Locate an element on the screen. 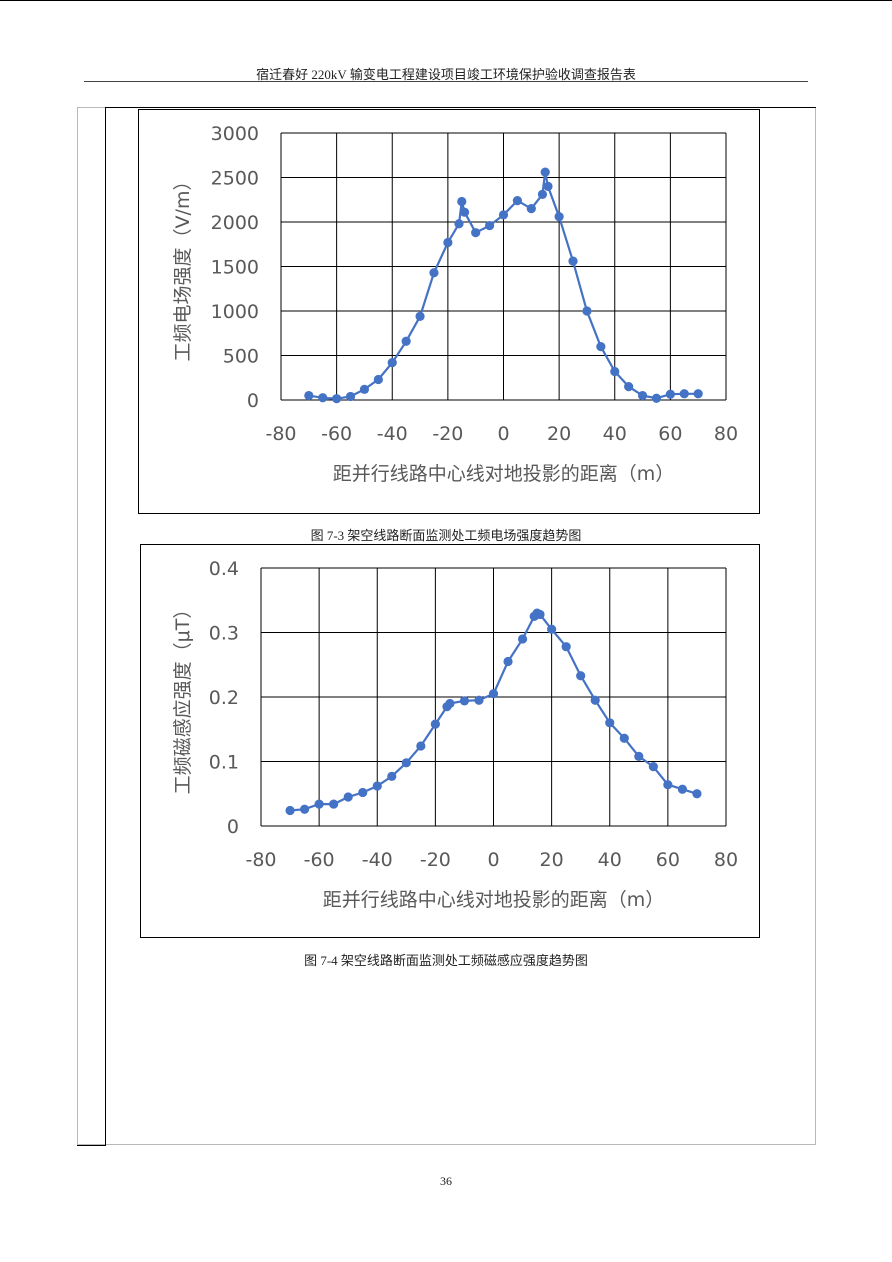 The width and height of the screenshot is (892, 1262). y-tick-label: 2500 is located at coordinates (235, 179).